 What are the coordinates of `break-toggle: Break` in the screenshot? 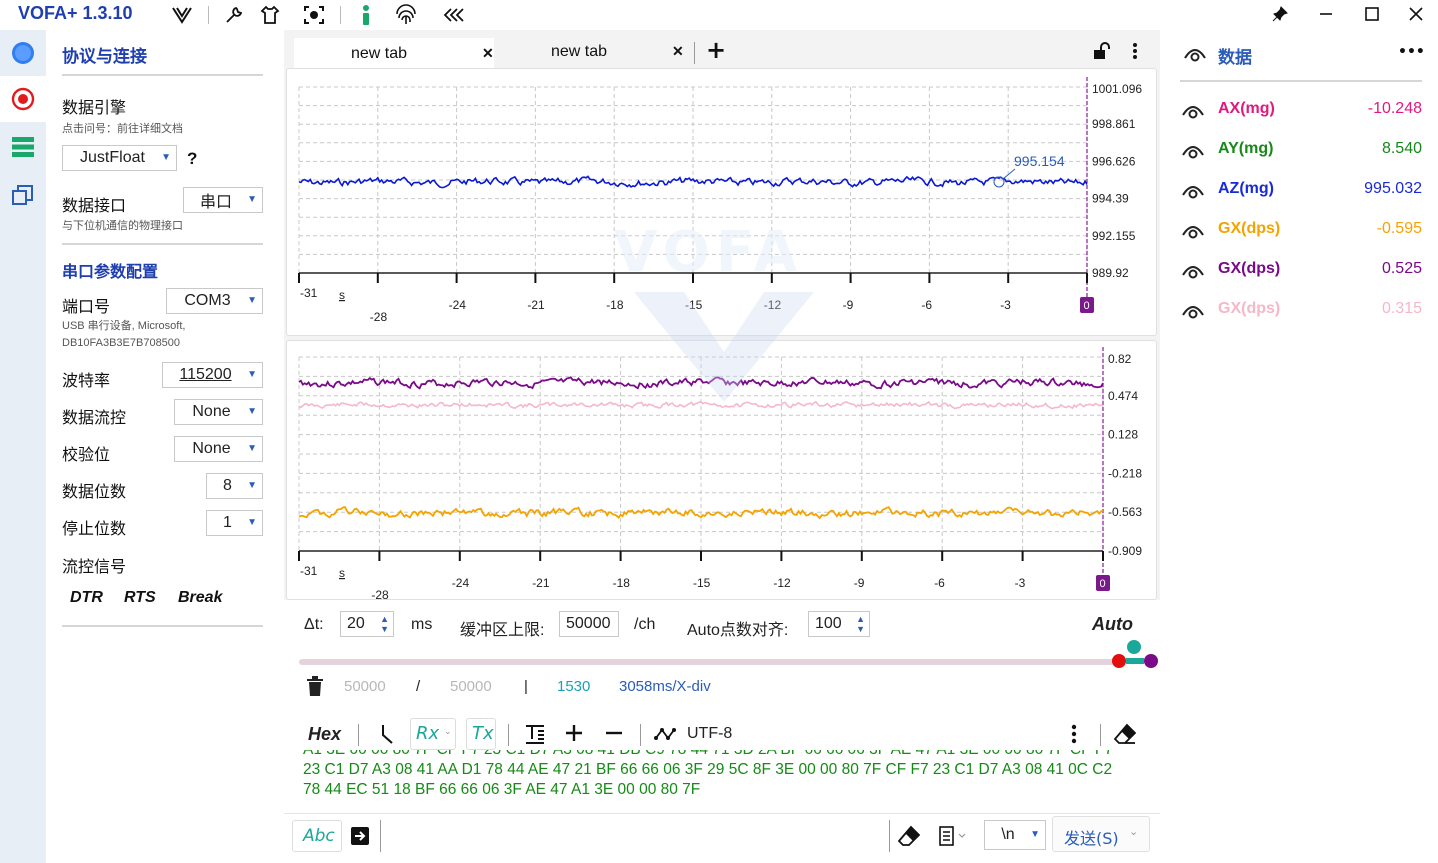 It's located at (200, 597).